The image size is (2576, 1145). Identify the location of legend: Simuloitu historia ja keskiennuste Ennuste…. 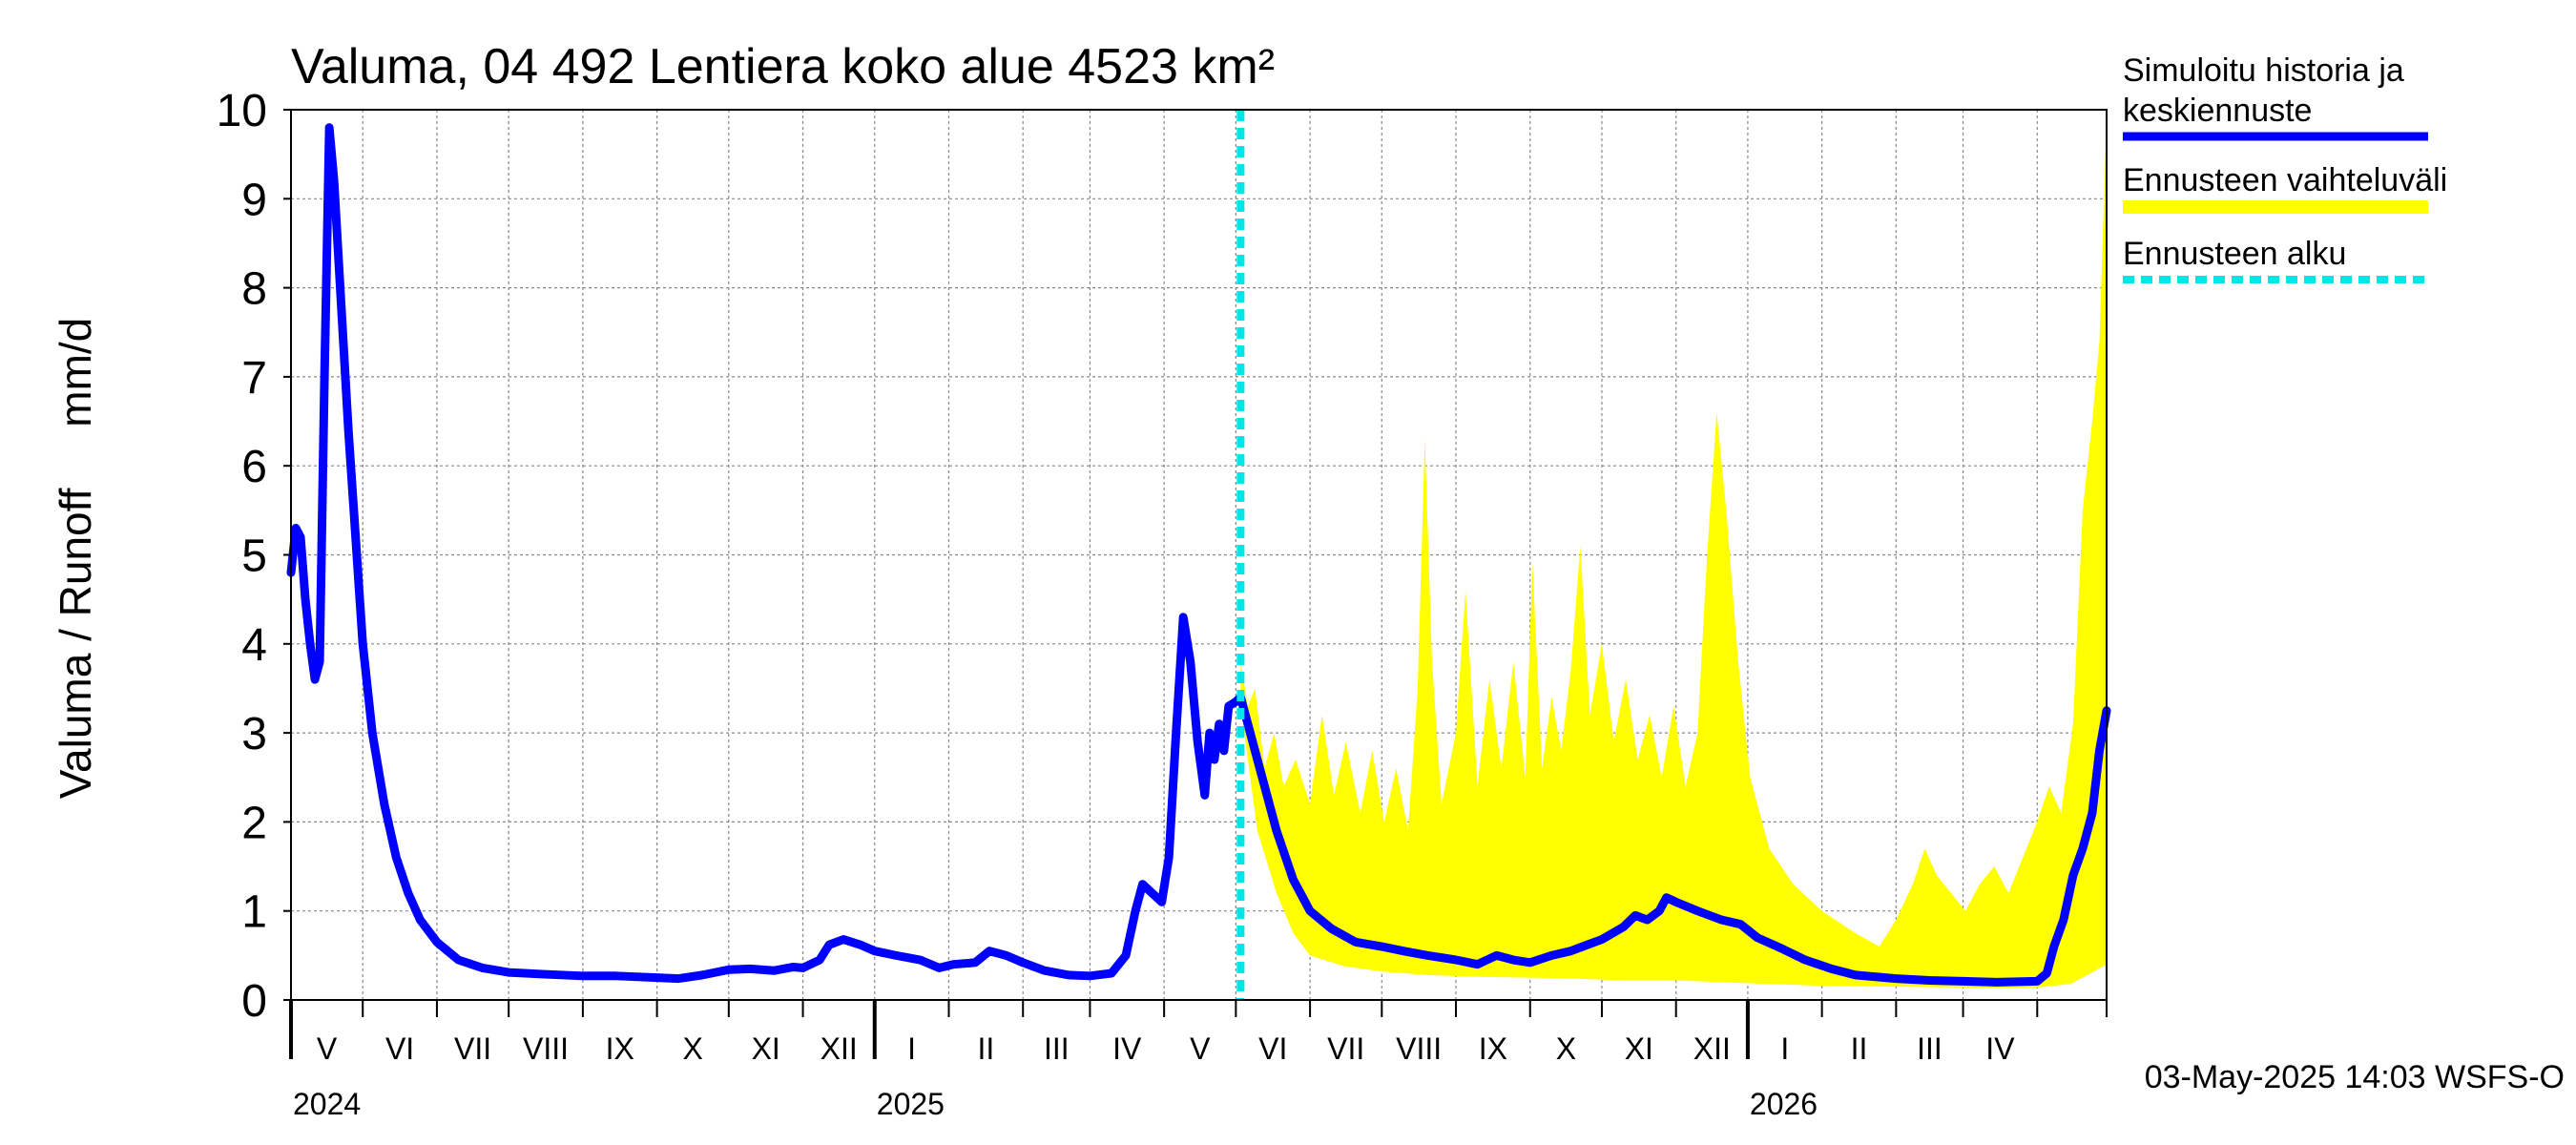
(2285, 167).